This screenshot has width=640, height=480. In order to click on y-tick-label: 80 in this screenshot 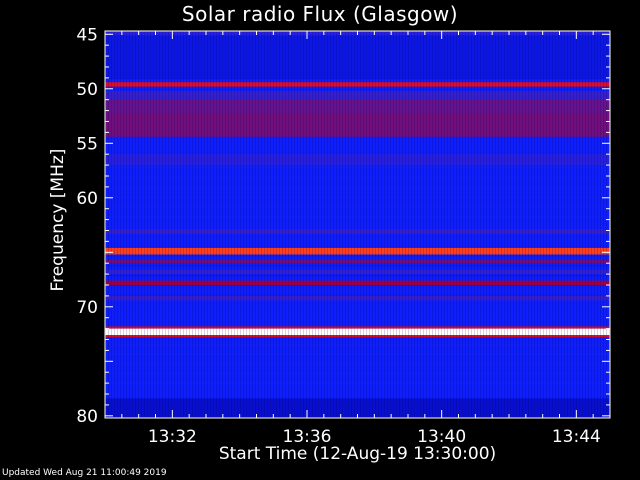, I will do `click(87, 417)`.